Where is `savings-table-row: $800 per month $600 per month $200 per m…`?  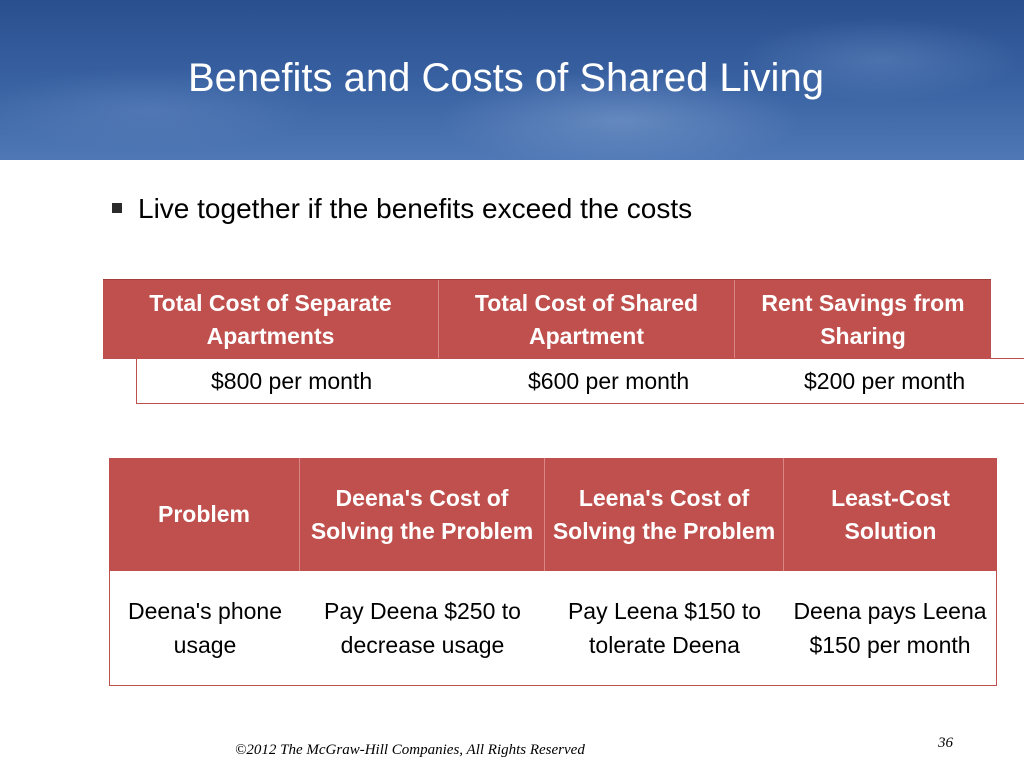
savings-table-row: $800 per month $600 per month $200 per m… is located at coordinates (580, 381).